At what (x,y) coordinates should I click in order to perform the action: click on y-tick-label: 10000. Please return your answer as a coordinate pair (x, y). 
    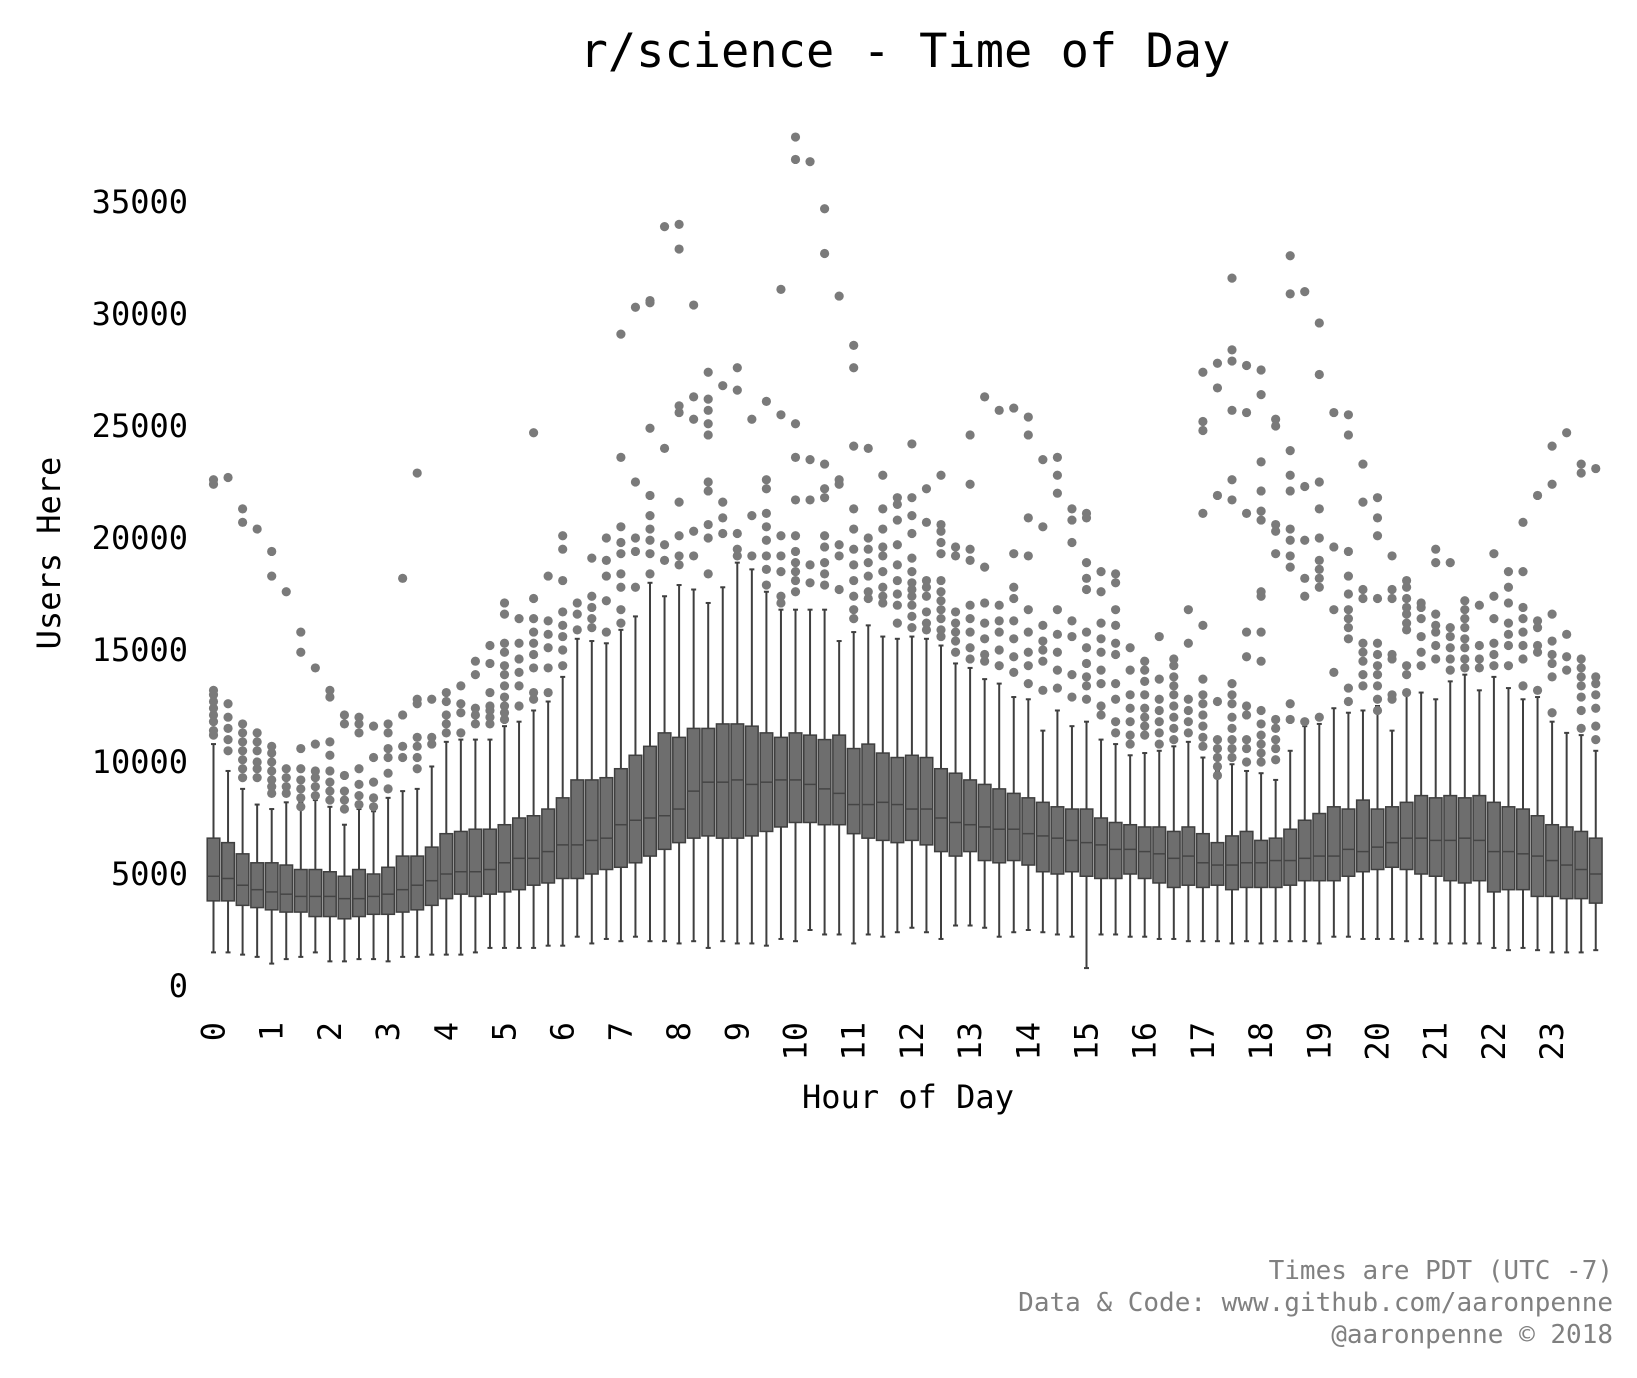
    Looking at the image, I should click on (140, 762).